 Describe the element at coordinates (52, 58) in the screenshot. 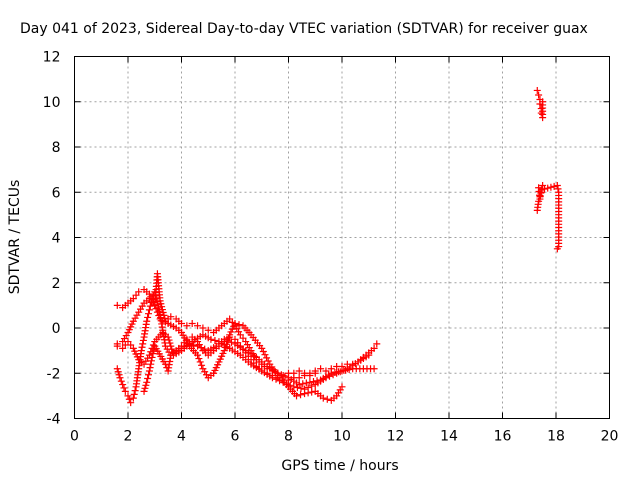

I see `y-tick-label: 12` at that location.